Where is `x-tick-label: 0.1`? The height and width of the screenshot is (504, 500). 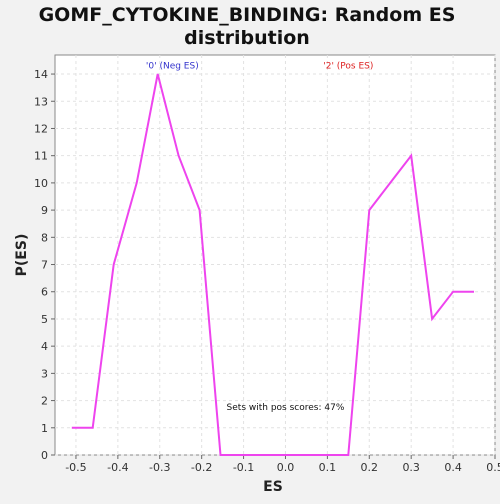 x-tick-label: 0.1 is located at coordinates (328, 467).